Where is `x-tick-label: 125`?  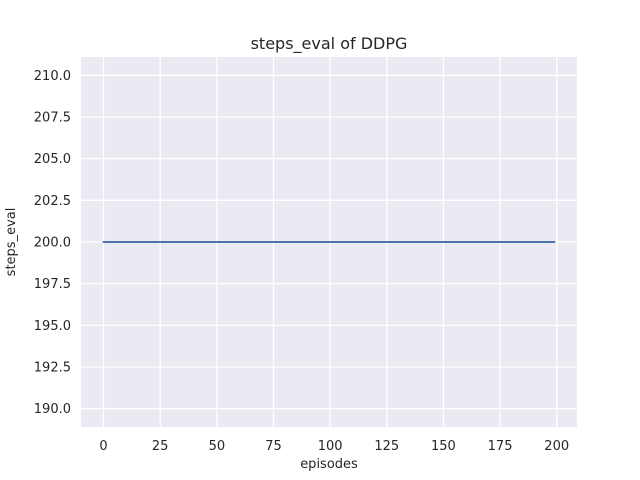 x-tick-label: 125 is located at coordinates (386, 446).